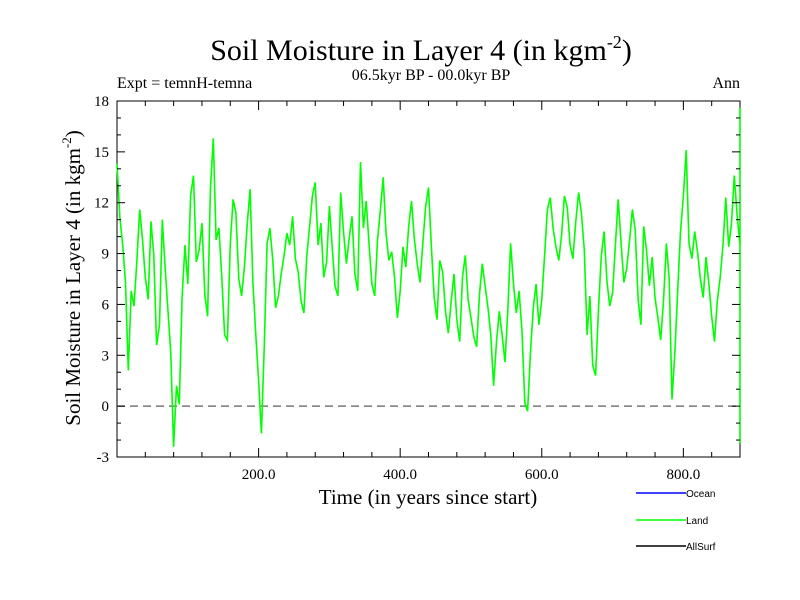 The height and width of the screenshot is (600, 800). I want to click on y-tick-label: 18, so click(101, 102).